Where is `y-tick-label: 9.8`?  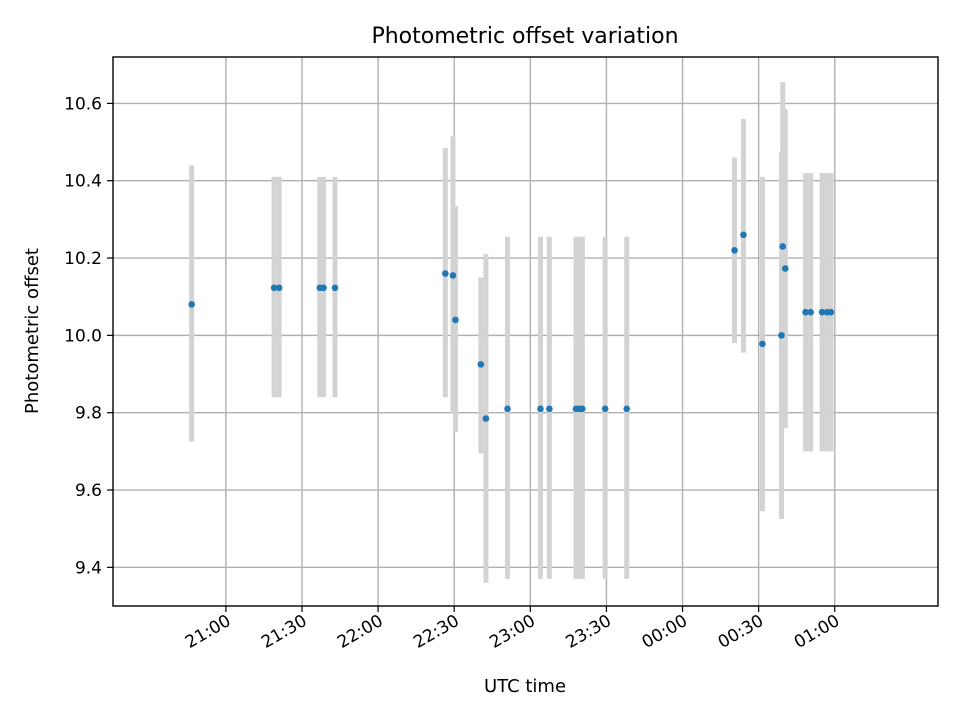 y-tick-label: 9.8 is located at coordinates (88, 414).